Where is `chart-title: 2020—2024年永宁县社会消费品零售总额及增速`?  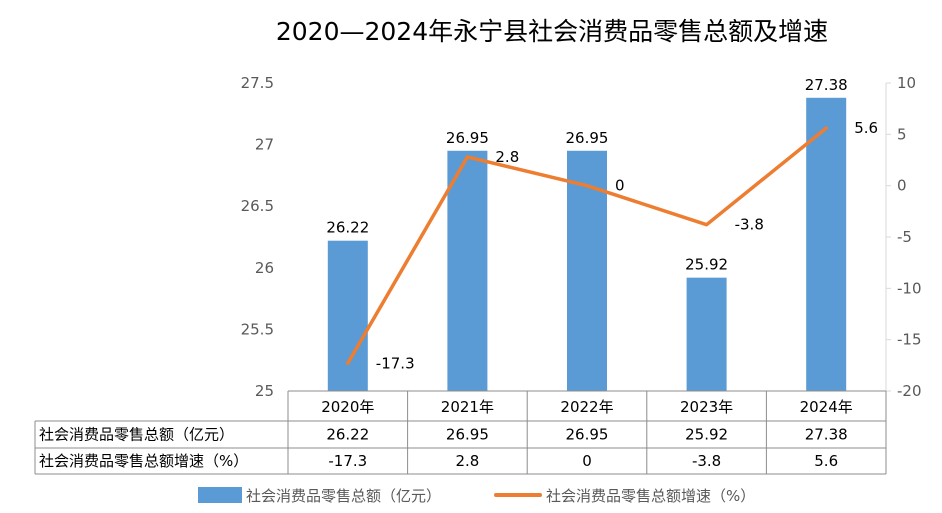
chart-title: 2020—2024年永宁县社会消费品零售总额及增速 is located at coordinates (552, 31).